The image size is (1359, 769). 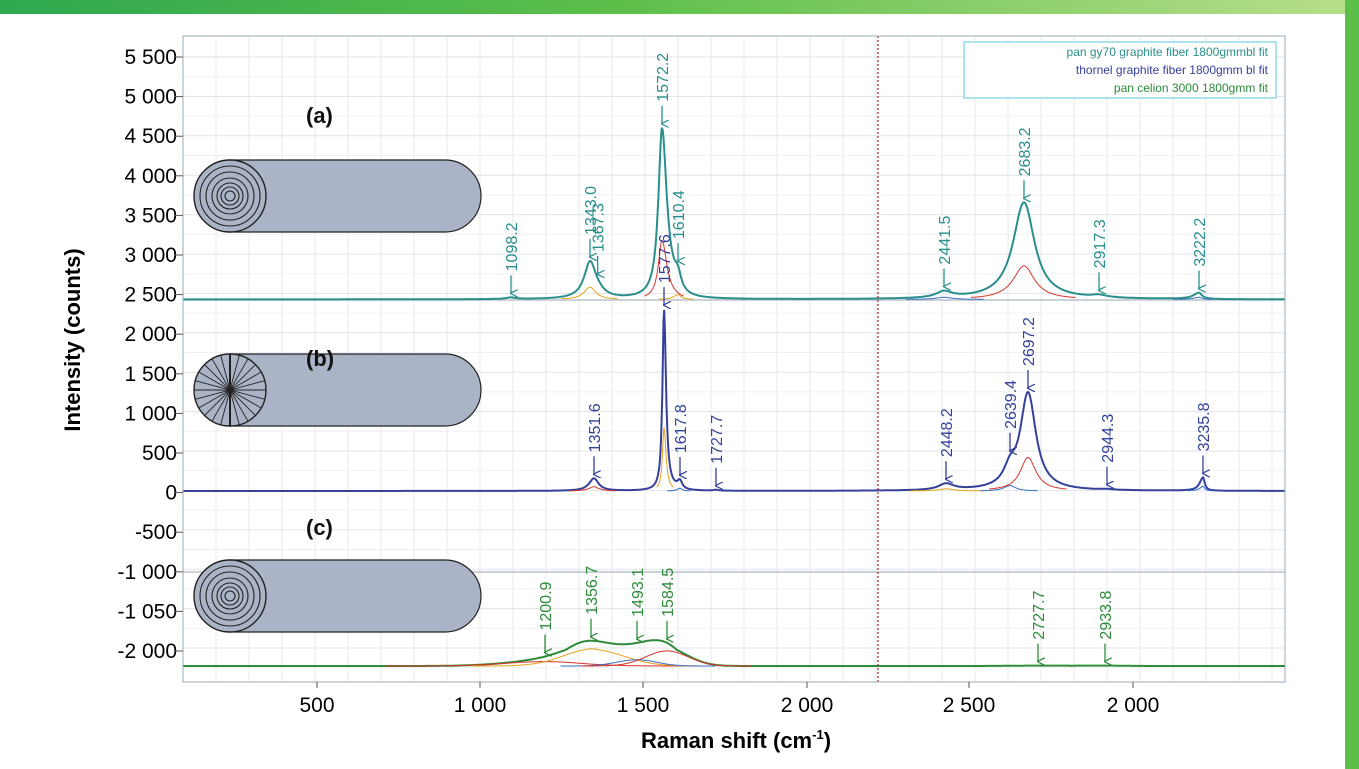 What do you see at coordinates (1133, 705) in the screenshot?
I see `x-tick-label: 2 000` at bounding box center [1133, 705].